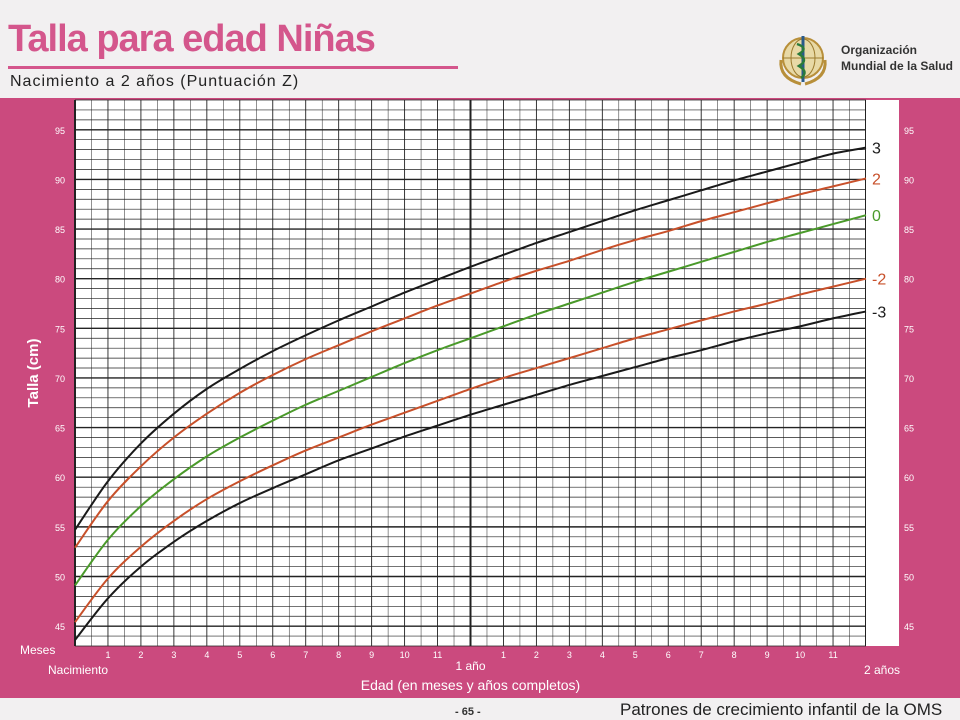 The image size is (960, 720). I want to click on curve-label-z-3: 3, so click(876, 149).